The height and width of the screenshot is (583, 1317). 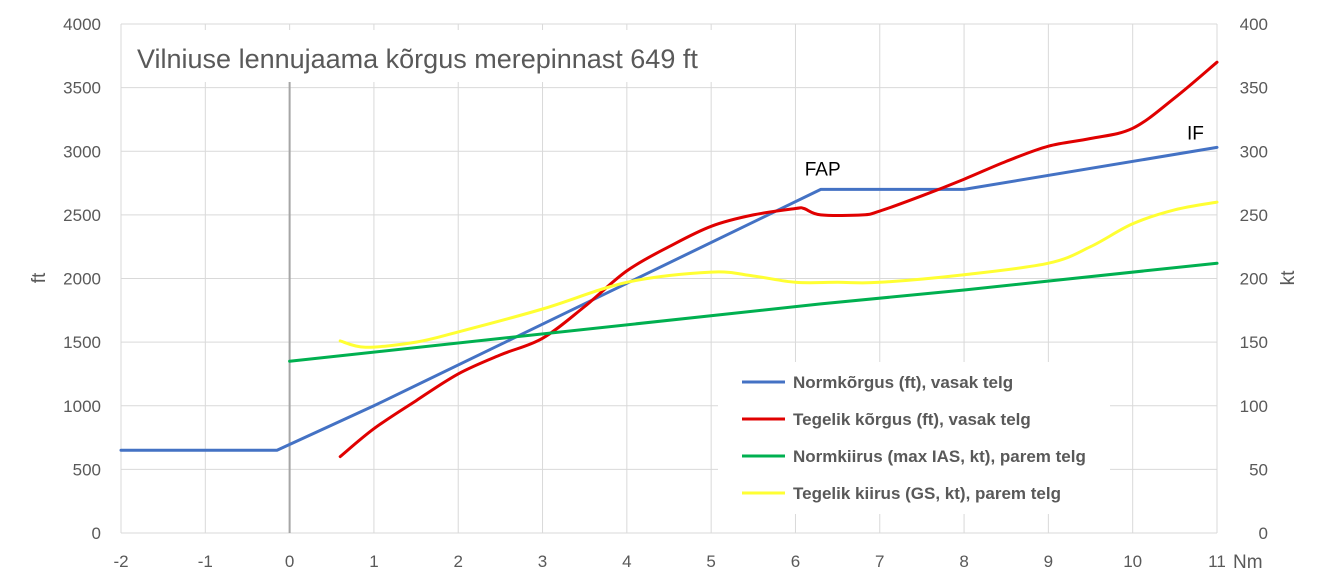 What do you see at coordinates (1254, 406) in the screenshot?
I see `y2-tick-label-2: 100` at bounding box center [1254, 406].